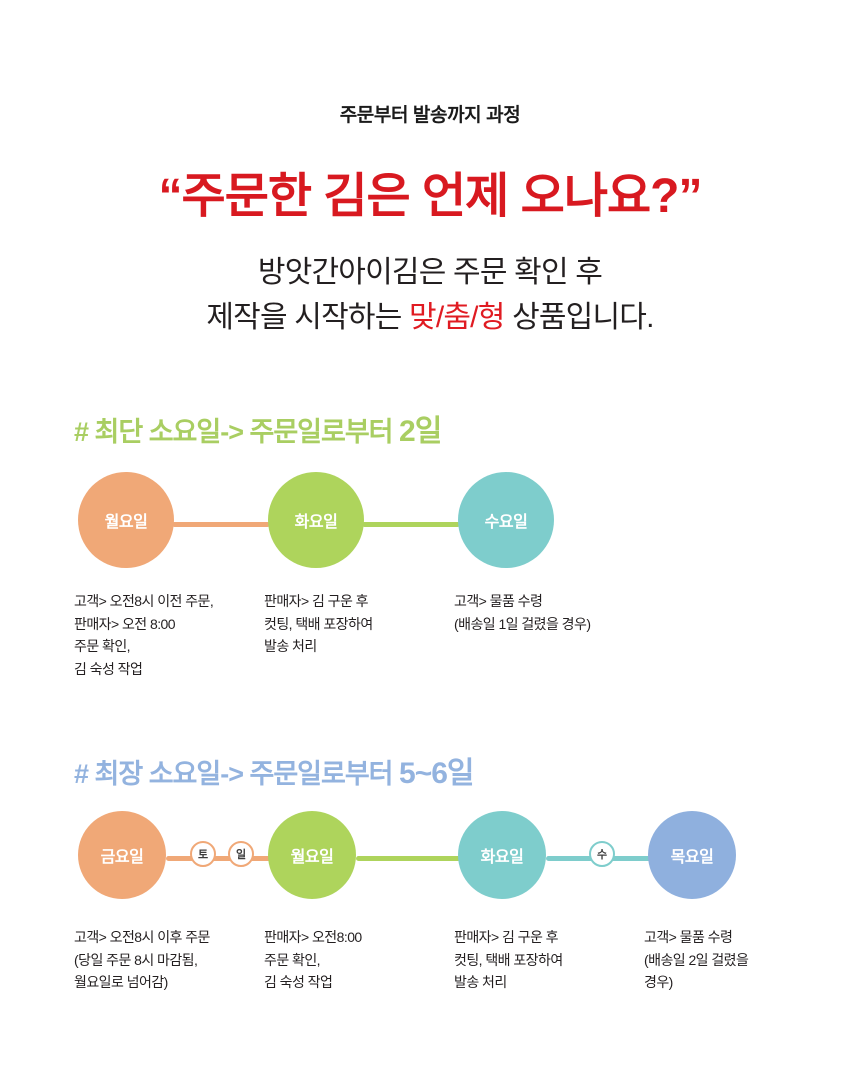  What do you see at coordinates (237, 432) in the screenshot?
I see `section-heading-shortest-text: # 최단 소요일-> 주문일로부터` at bounding box center [237, 432].